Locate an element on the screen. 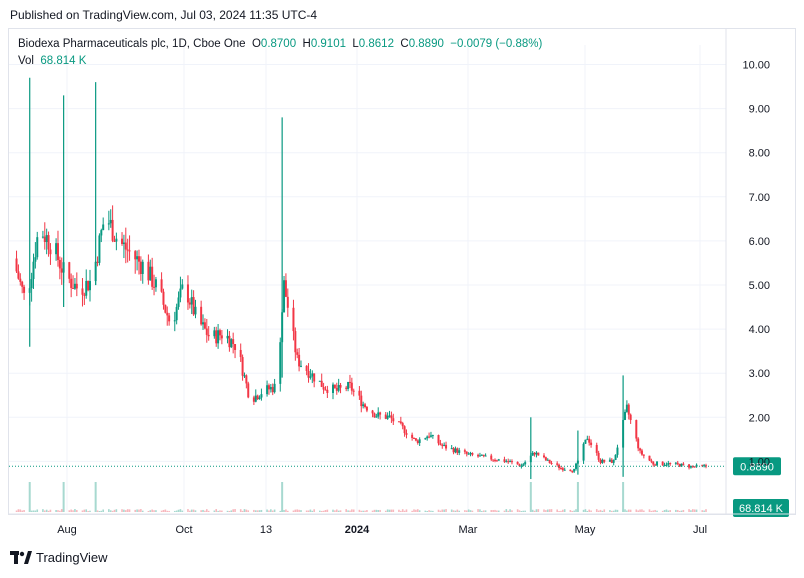 The image size is (804, 578). x-tick-label: Oct is located at coordinates (183, 530).